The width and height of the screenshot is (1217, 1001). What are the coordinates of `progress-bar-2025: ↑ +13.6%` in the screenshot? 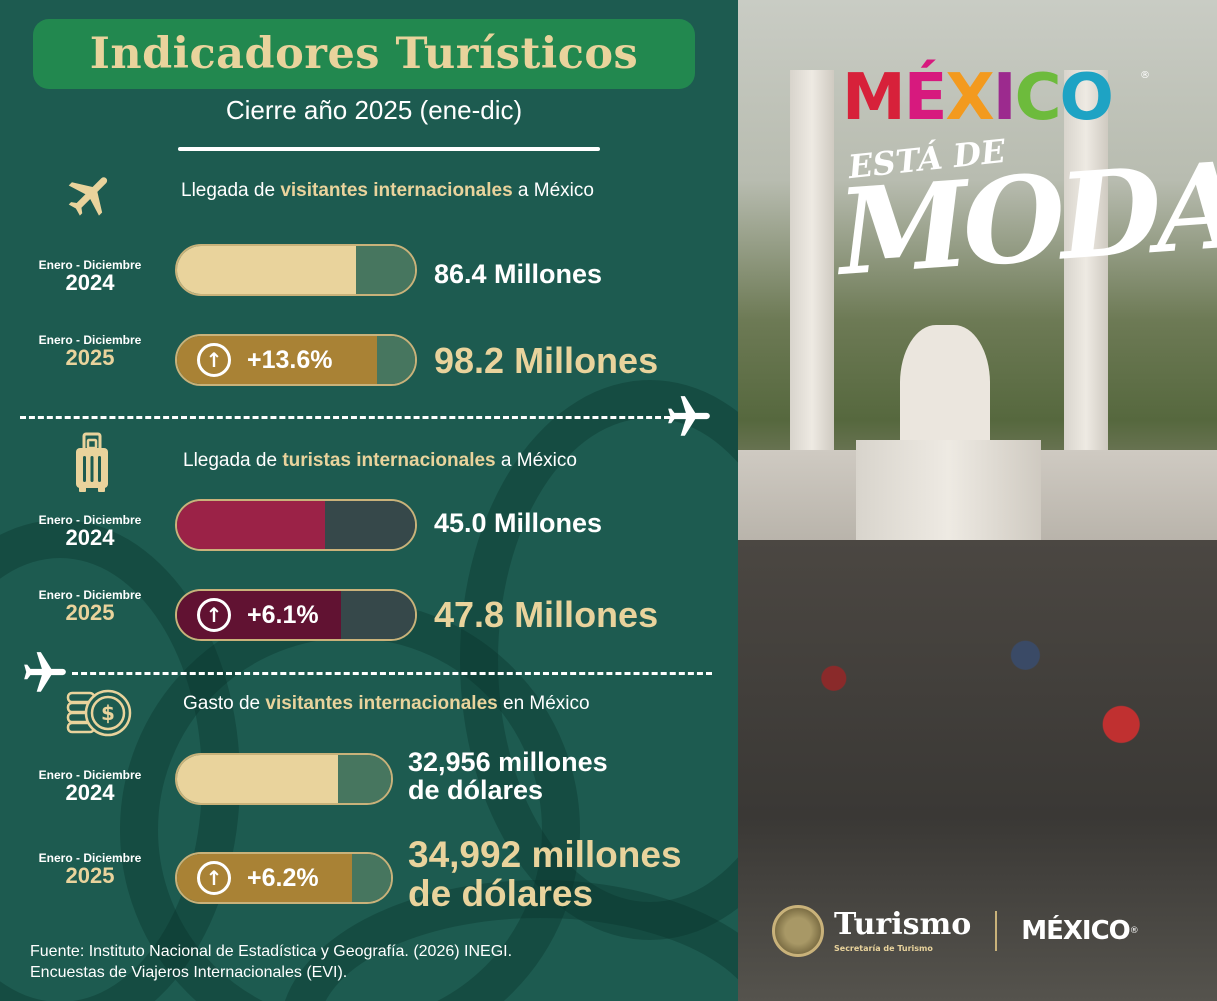 It's located at (296, 360).